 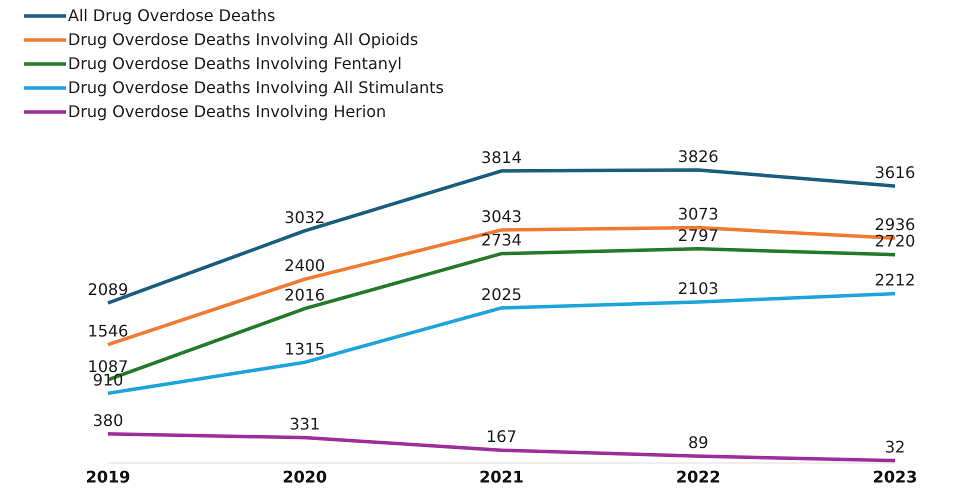 I want to click on data-label: 3032, so click(x=305, y=217).